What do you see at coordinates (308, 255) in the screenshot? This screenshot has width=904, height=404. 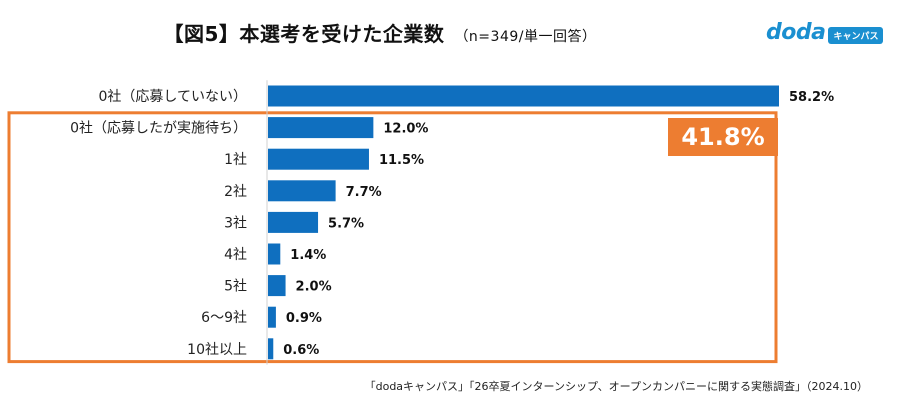 I see `value-label-5: 1.4%` at bounding box center [308, 255].